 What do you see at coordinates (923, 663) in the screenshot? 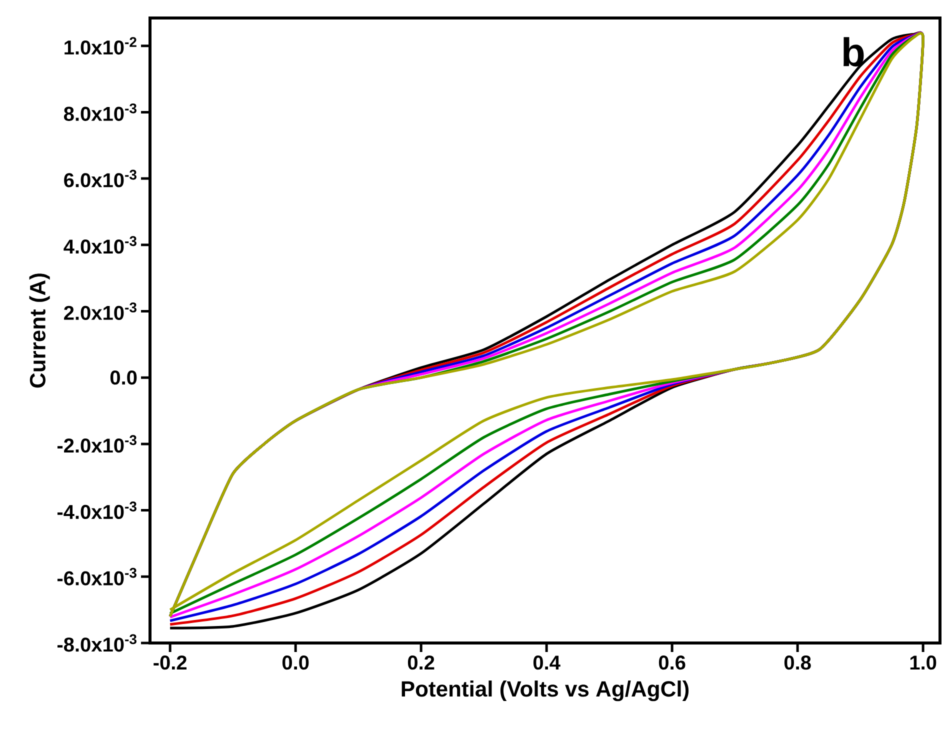
I see `x-tick-label: 1.0` at bounding box center [923, 663].